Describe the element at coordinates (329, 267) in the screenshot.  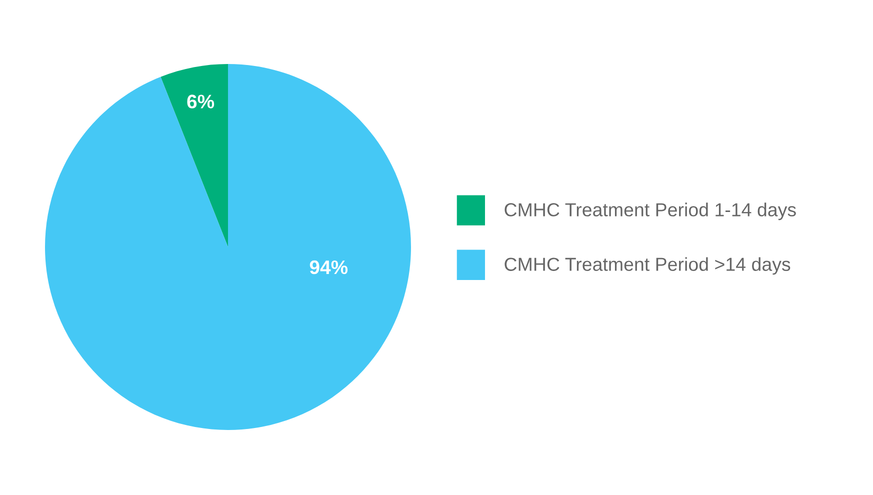
I see `data-label: 94%` at that location.